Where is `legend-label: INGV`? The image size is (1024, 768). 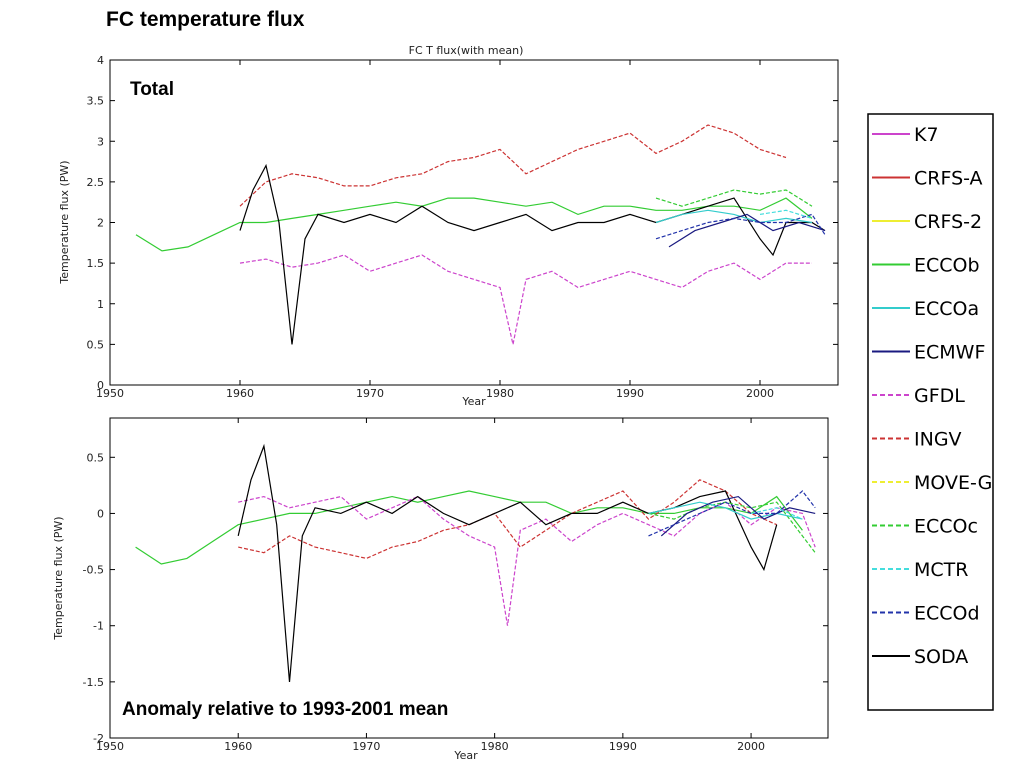 legend-label: INGV is located at coordinates (938, 440).